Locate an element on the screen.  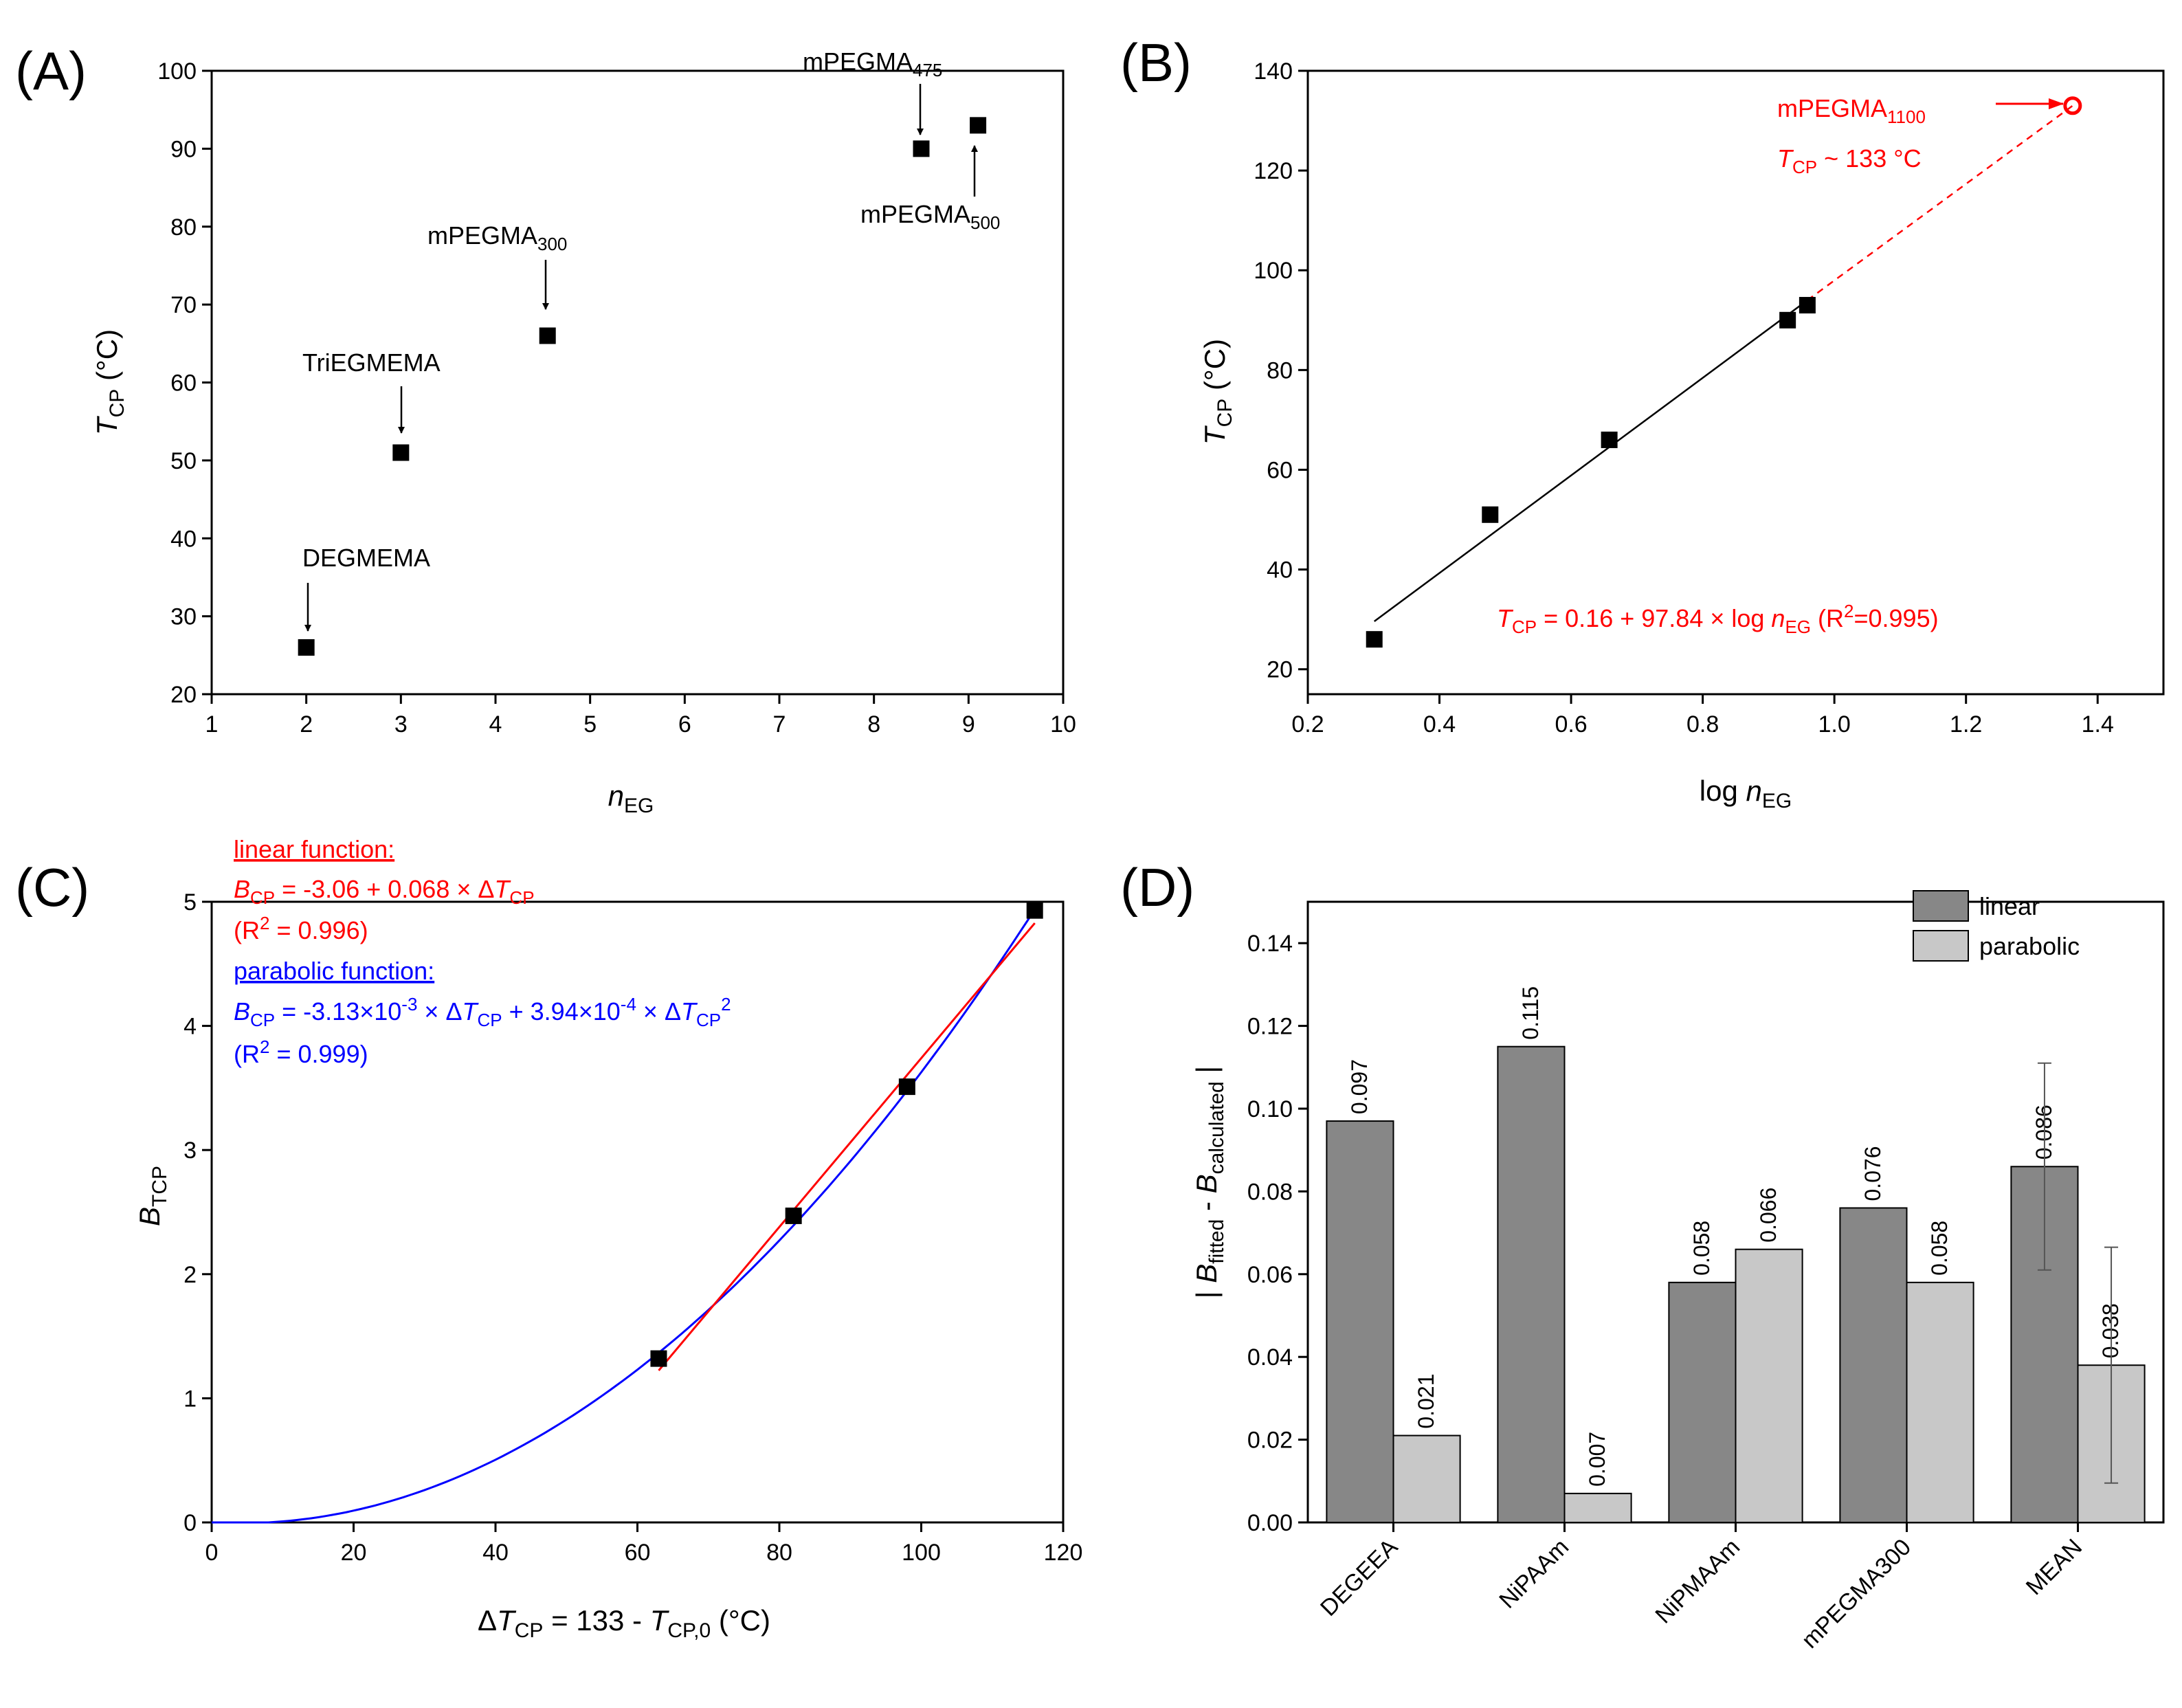
legend-swatch-linear is located at coordinates (1941, 906).